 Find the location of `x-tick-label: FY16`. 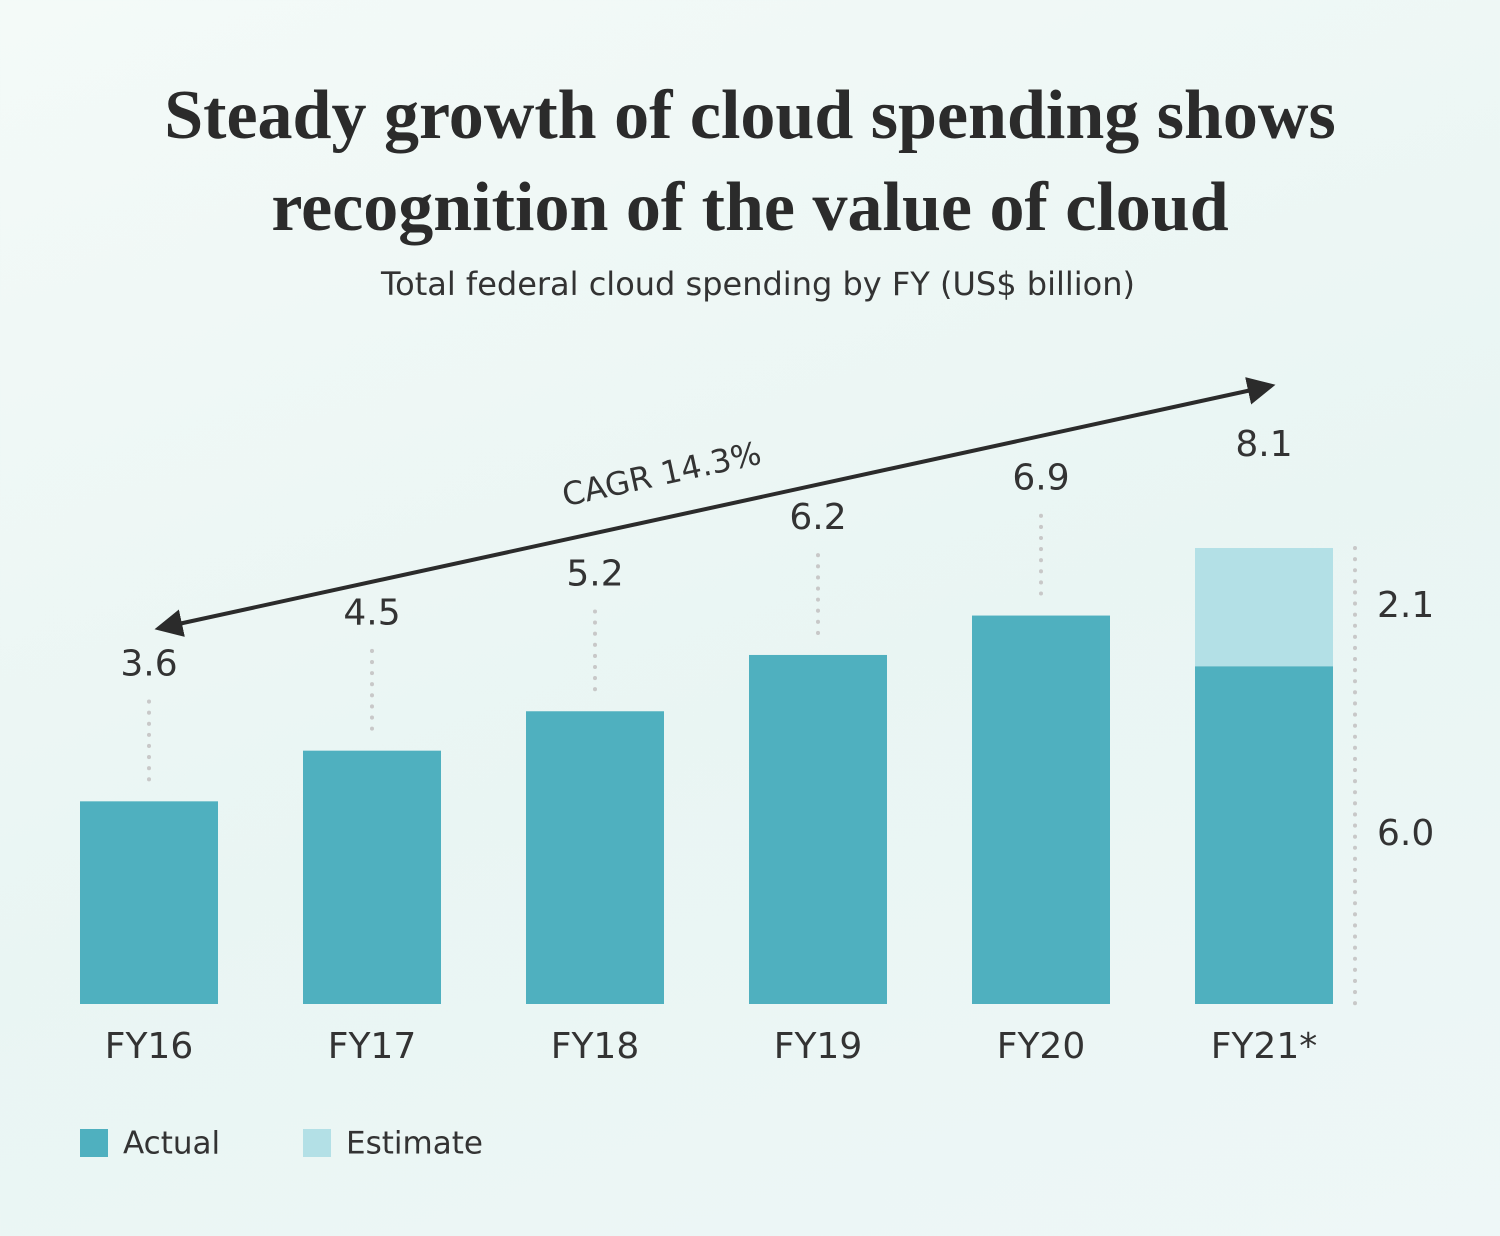

x-tick-label: FY16 is located at coordinates (149, 1046).